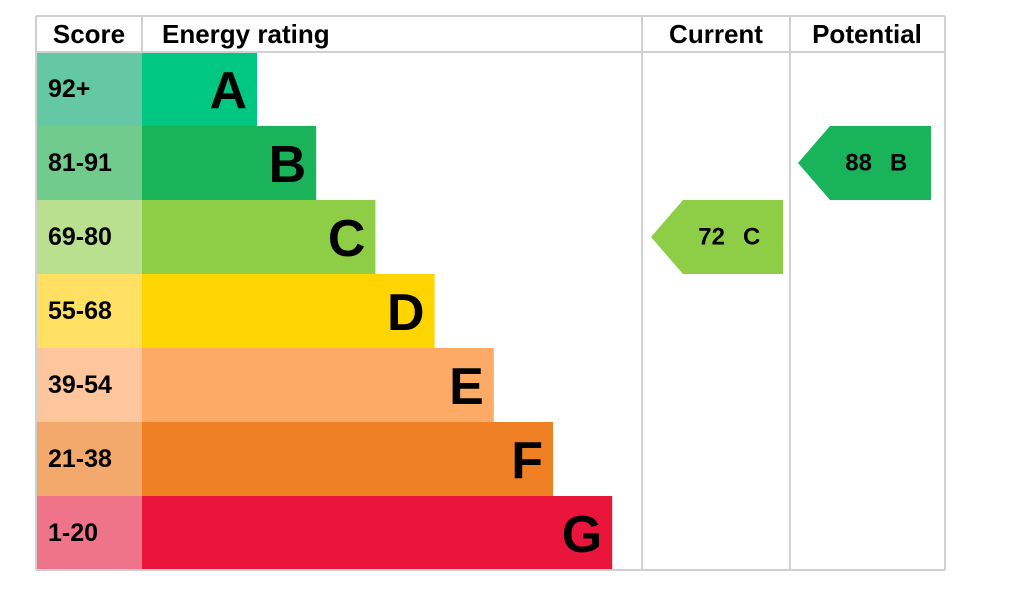 This screenshot has width=1024, height=590. Describe the element at coordinates (80, 163) in the screenshot. I see `score-range: 81-91` at that location.